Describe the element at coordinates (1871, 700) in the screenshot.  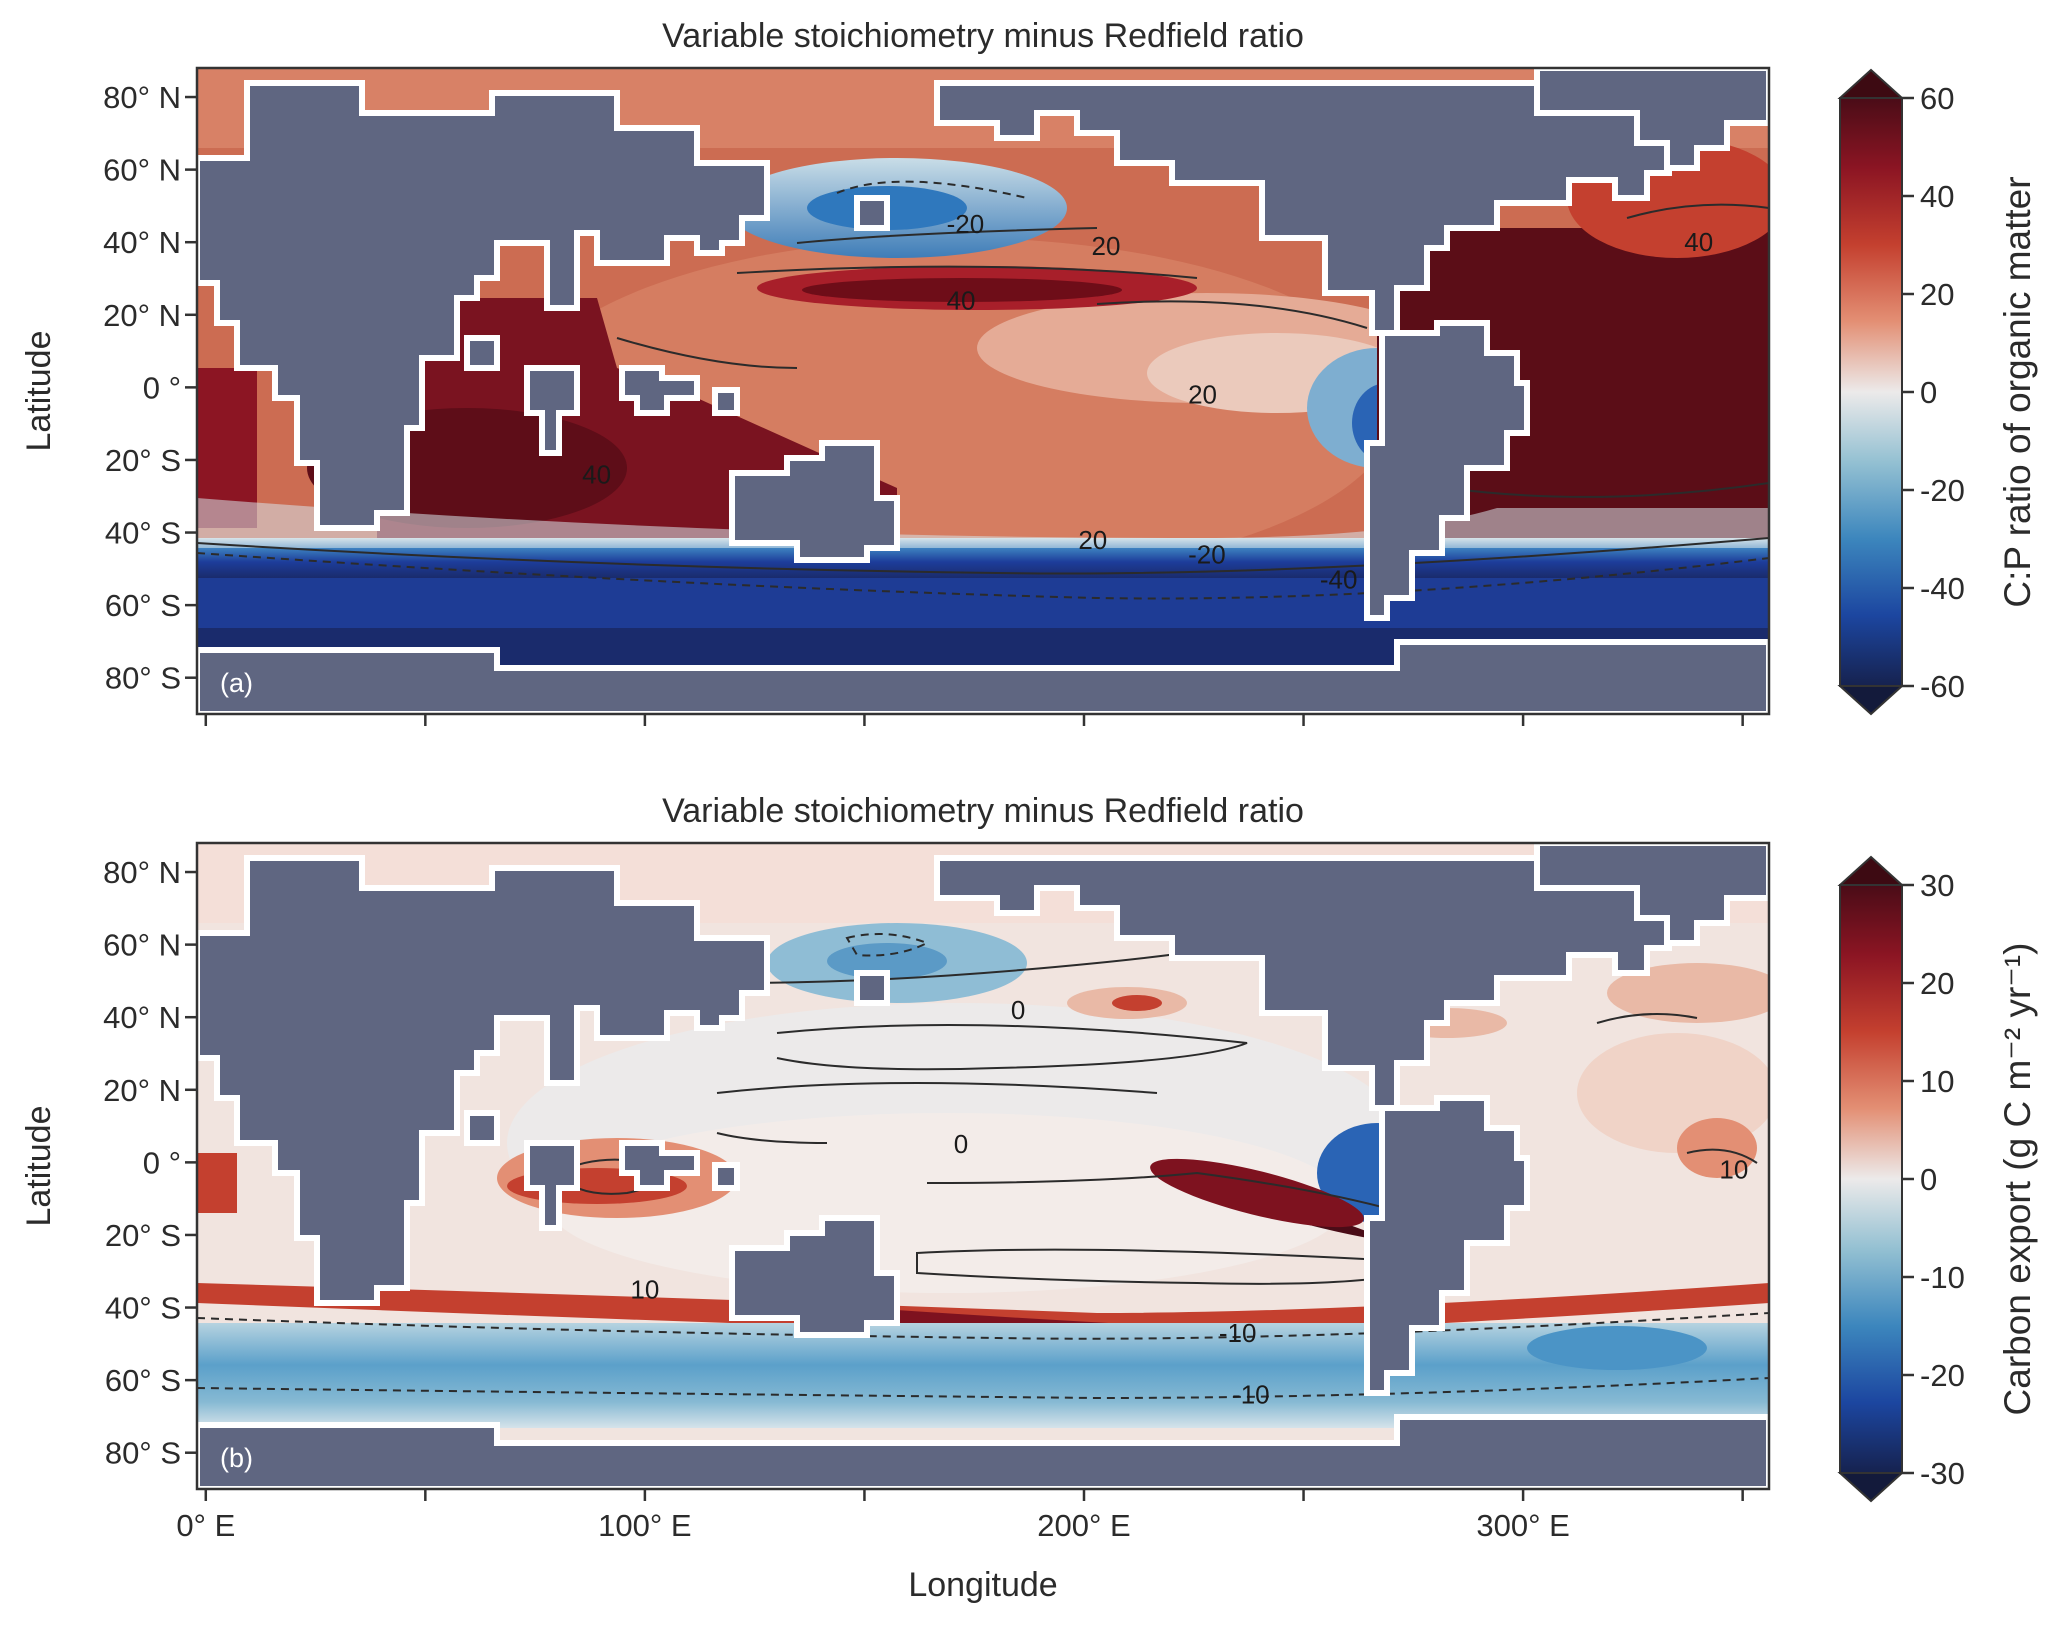
I see `colorbar-a-extend-bottom` at that location.